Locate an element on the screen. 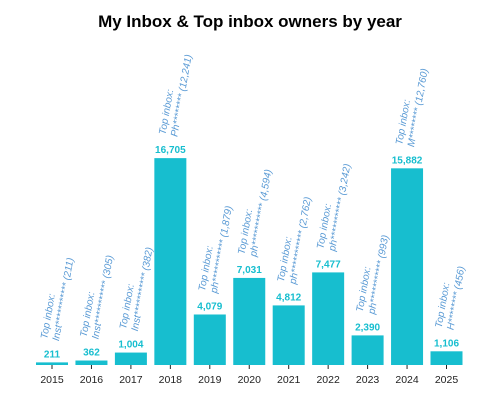 The width and height of the screenshot is (500, 400). value-label-2020: 7,031 is located at coordinates (249, 270).